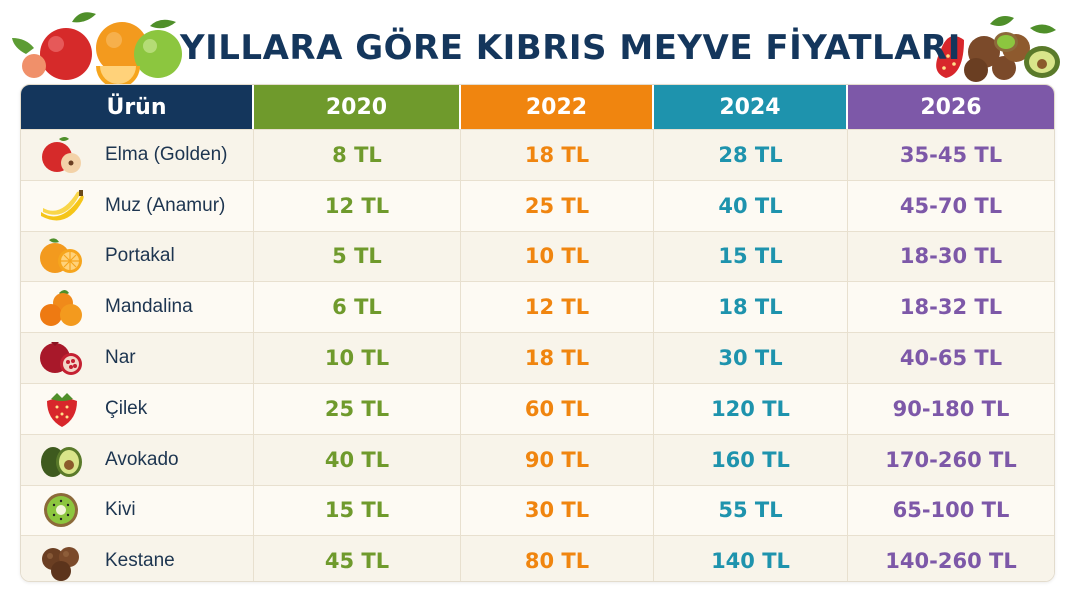 This screenshot has width=1073, height=590. I want to click on price-2020: 15 TL, so click(357, 510).